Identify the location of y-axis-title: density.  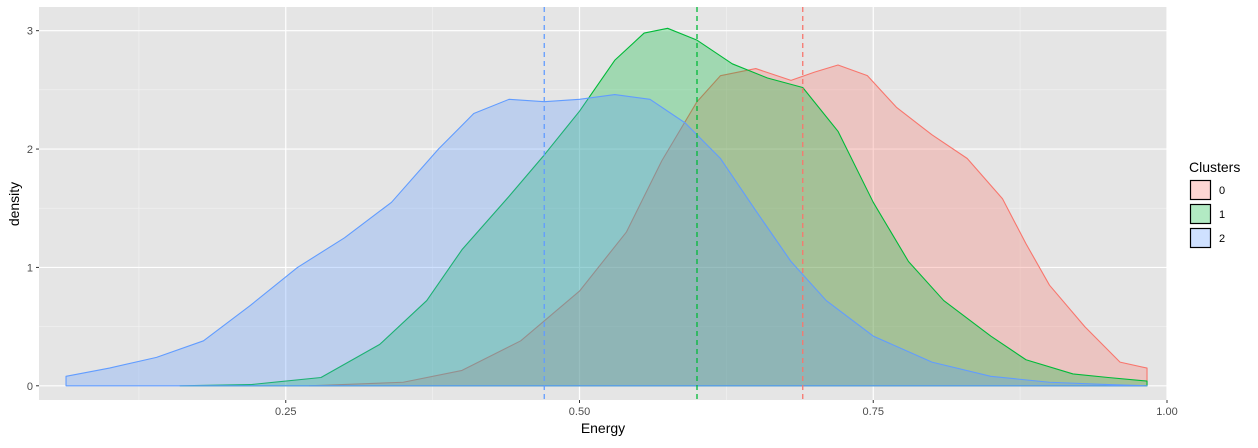
(14, 204).